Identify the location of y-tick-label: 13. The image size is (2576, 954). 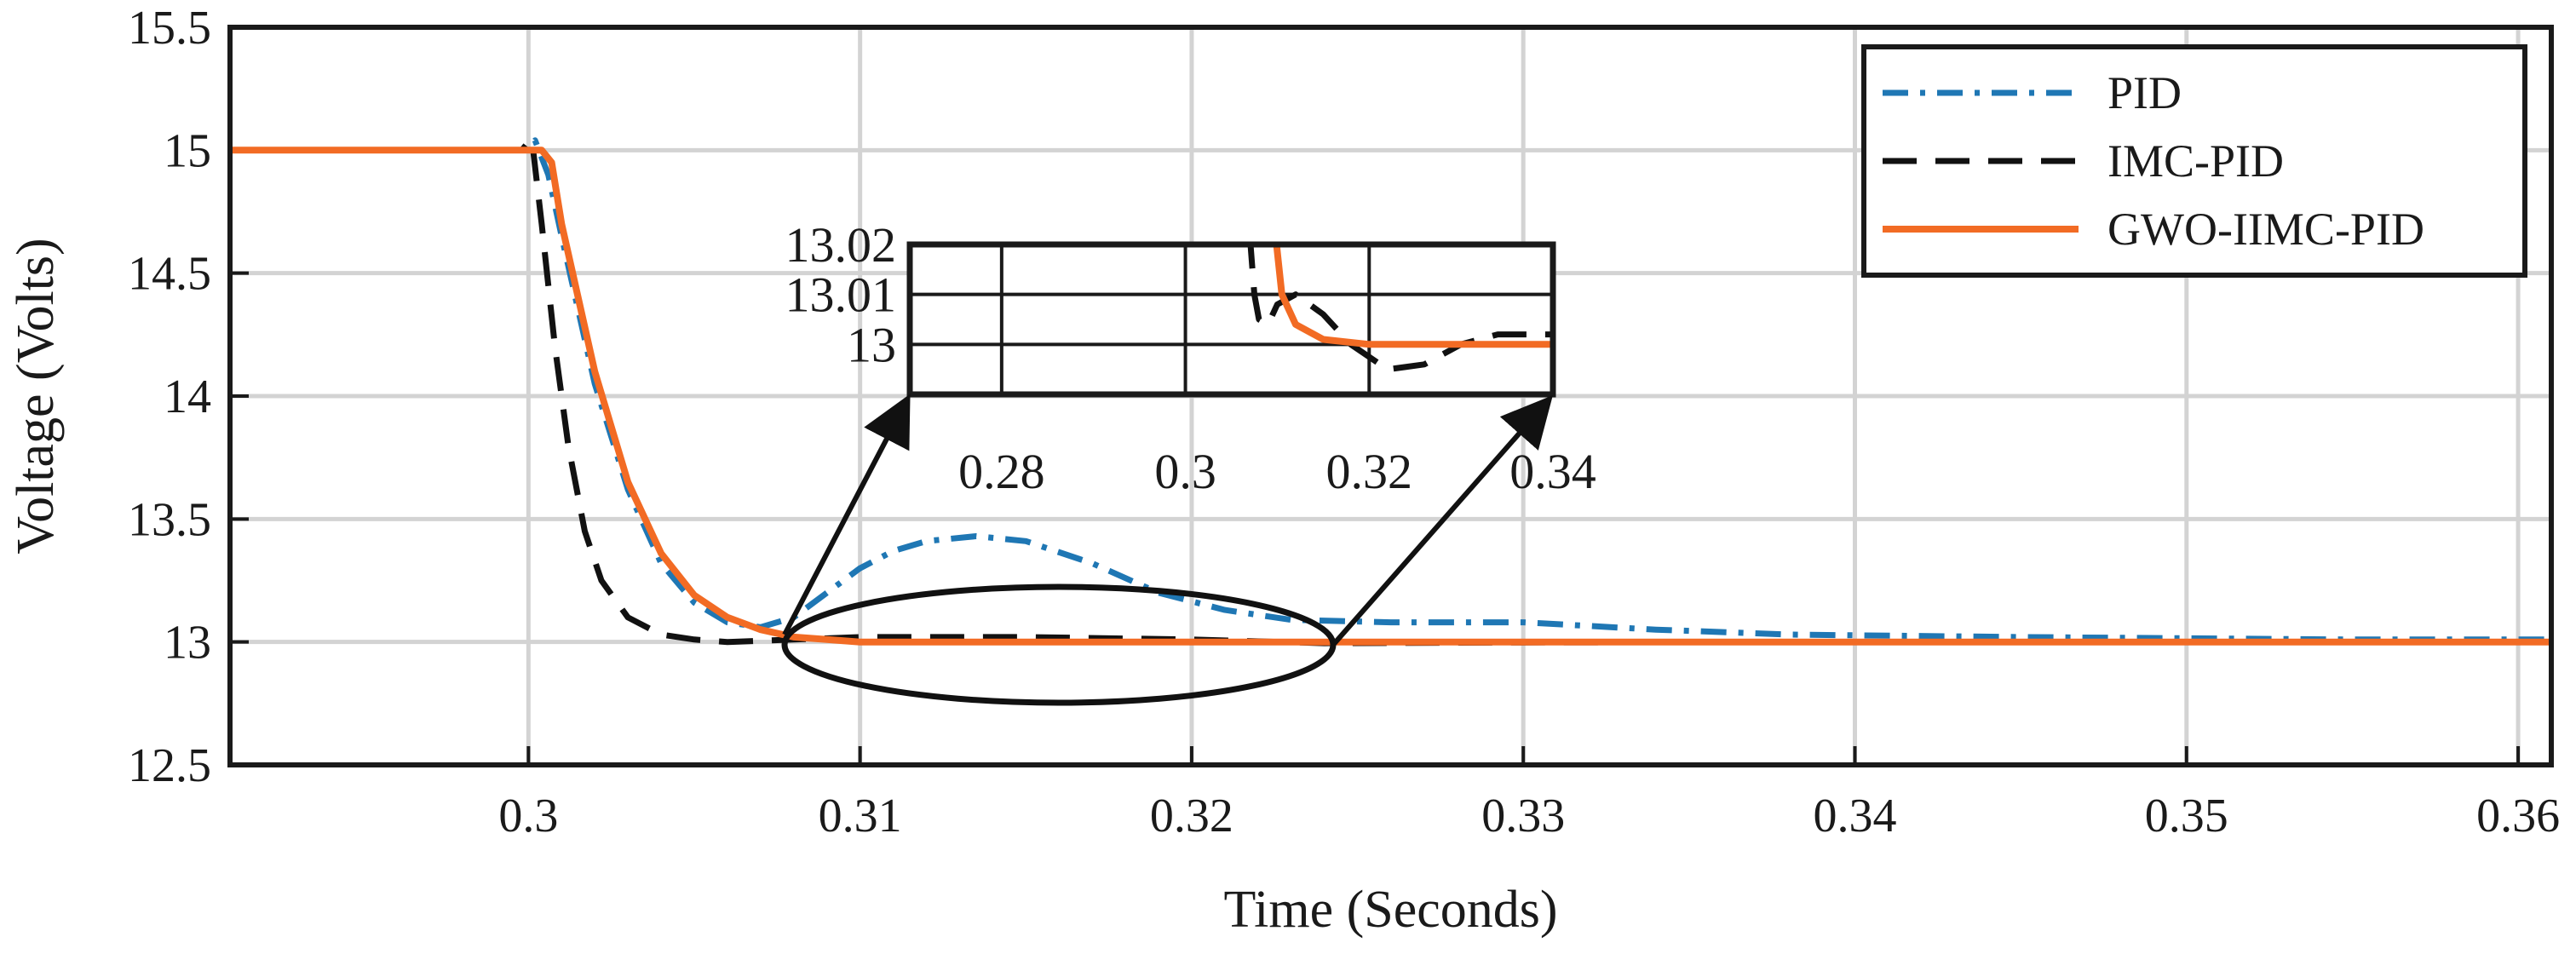
(188, 643).